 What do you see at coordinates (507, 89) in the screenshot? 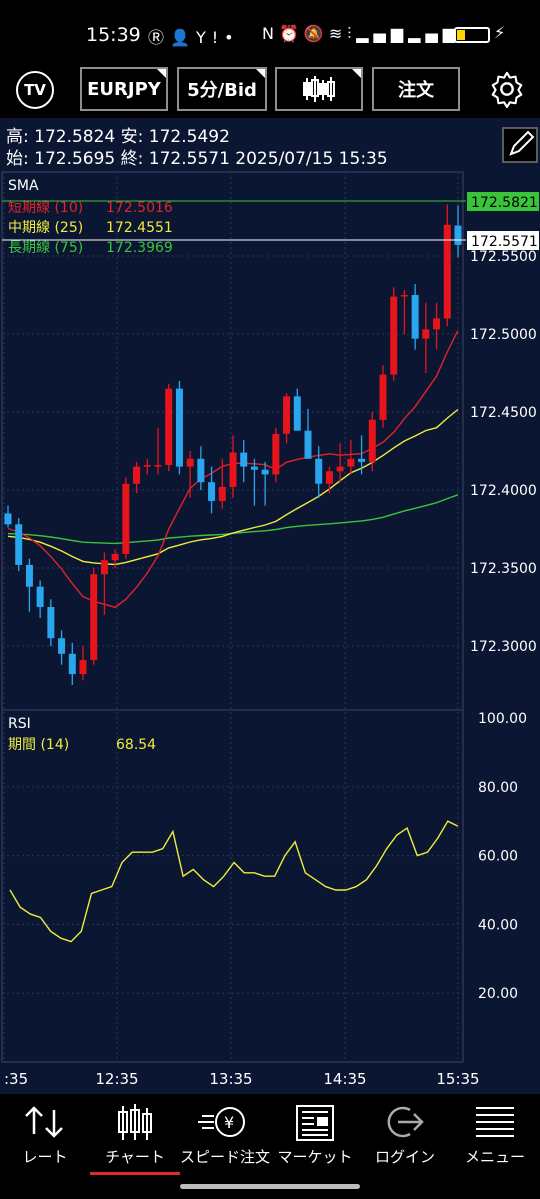
I see `gear-icon` at bounding box center [507, 89].